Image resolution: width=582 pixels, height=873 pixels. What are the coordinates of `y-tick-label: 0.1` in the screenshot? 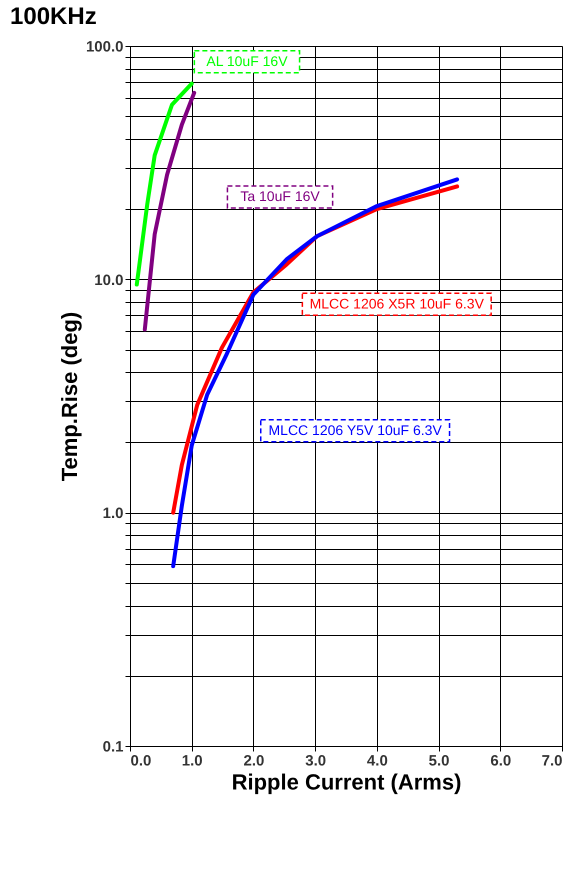 It's located at (113, 747).